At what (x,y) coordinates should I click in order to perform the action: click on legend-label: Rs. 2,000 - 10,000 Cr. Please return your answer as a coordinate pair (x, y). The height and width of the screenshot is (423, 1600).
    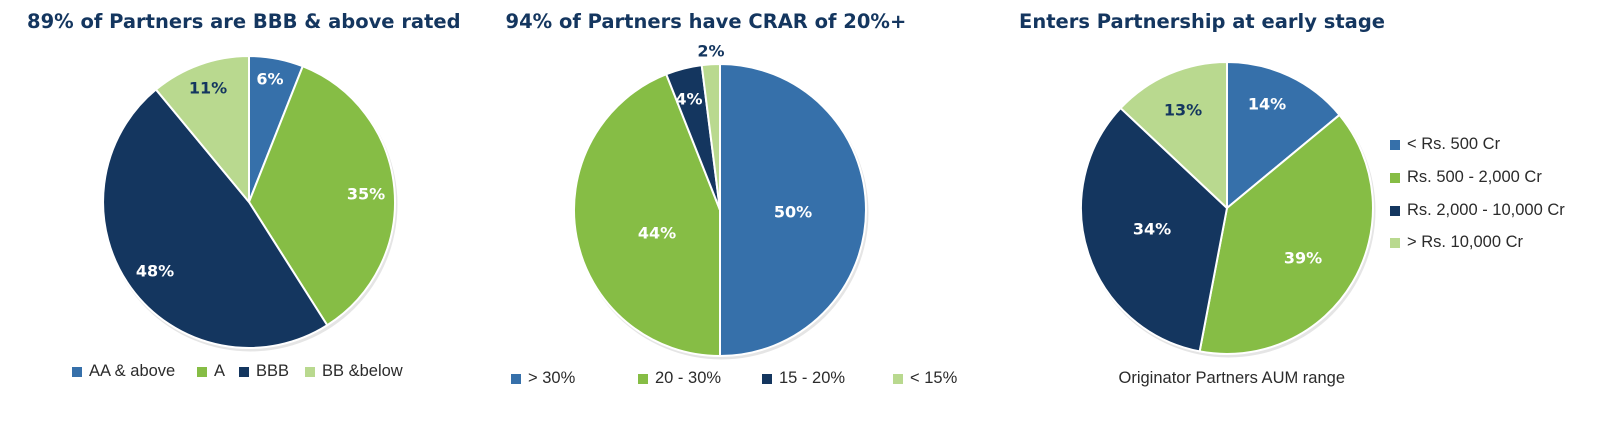
    Looking at the image, I should click on (1486, 210).